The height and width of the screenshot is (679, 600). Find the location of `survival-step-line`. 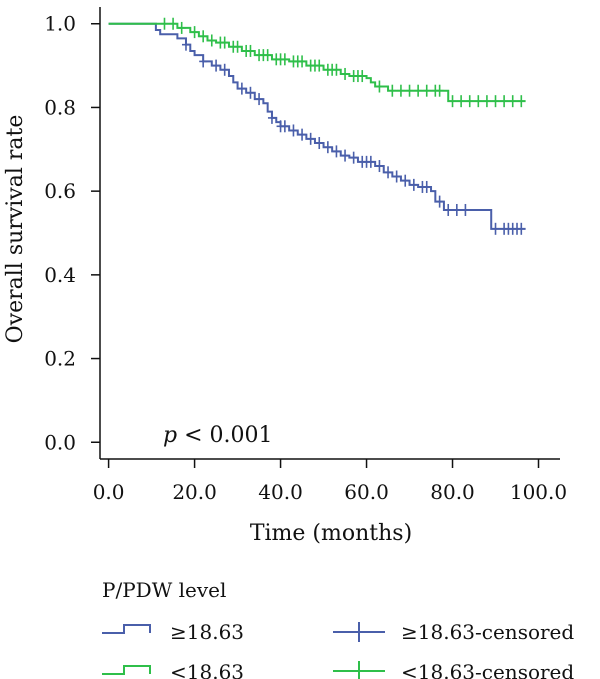

survival-step-line is located at coordinates (317, 62).